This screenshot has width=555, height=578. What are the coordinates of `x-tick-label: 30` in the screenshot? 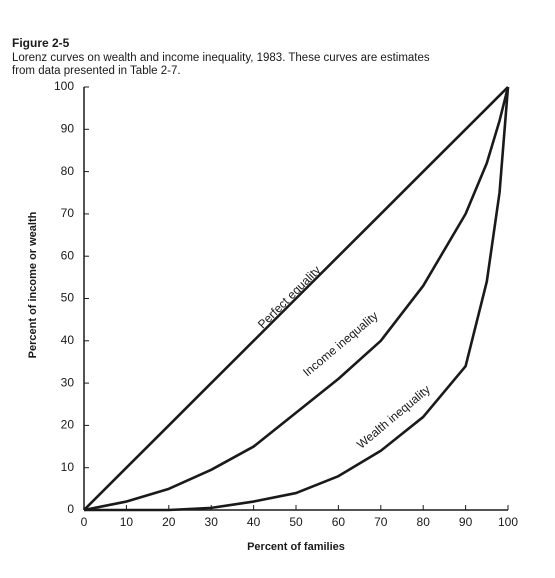 It's located at (212, 522).